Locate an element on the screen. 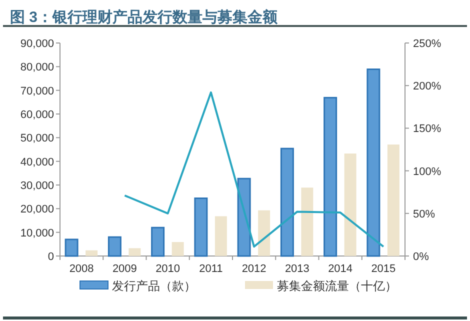  x-tick-label: 2010 is located at coordinates (168, 269).